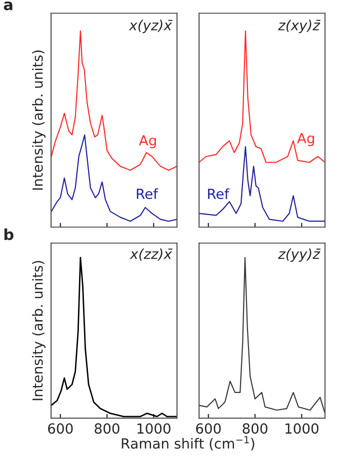 This screenshot has height=457, width=345. Describe the element at coordinates (188, 443) in the screenshot. I see `x-axis-title: Raman shift (cm$^{−1}$)` at that location.